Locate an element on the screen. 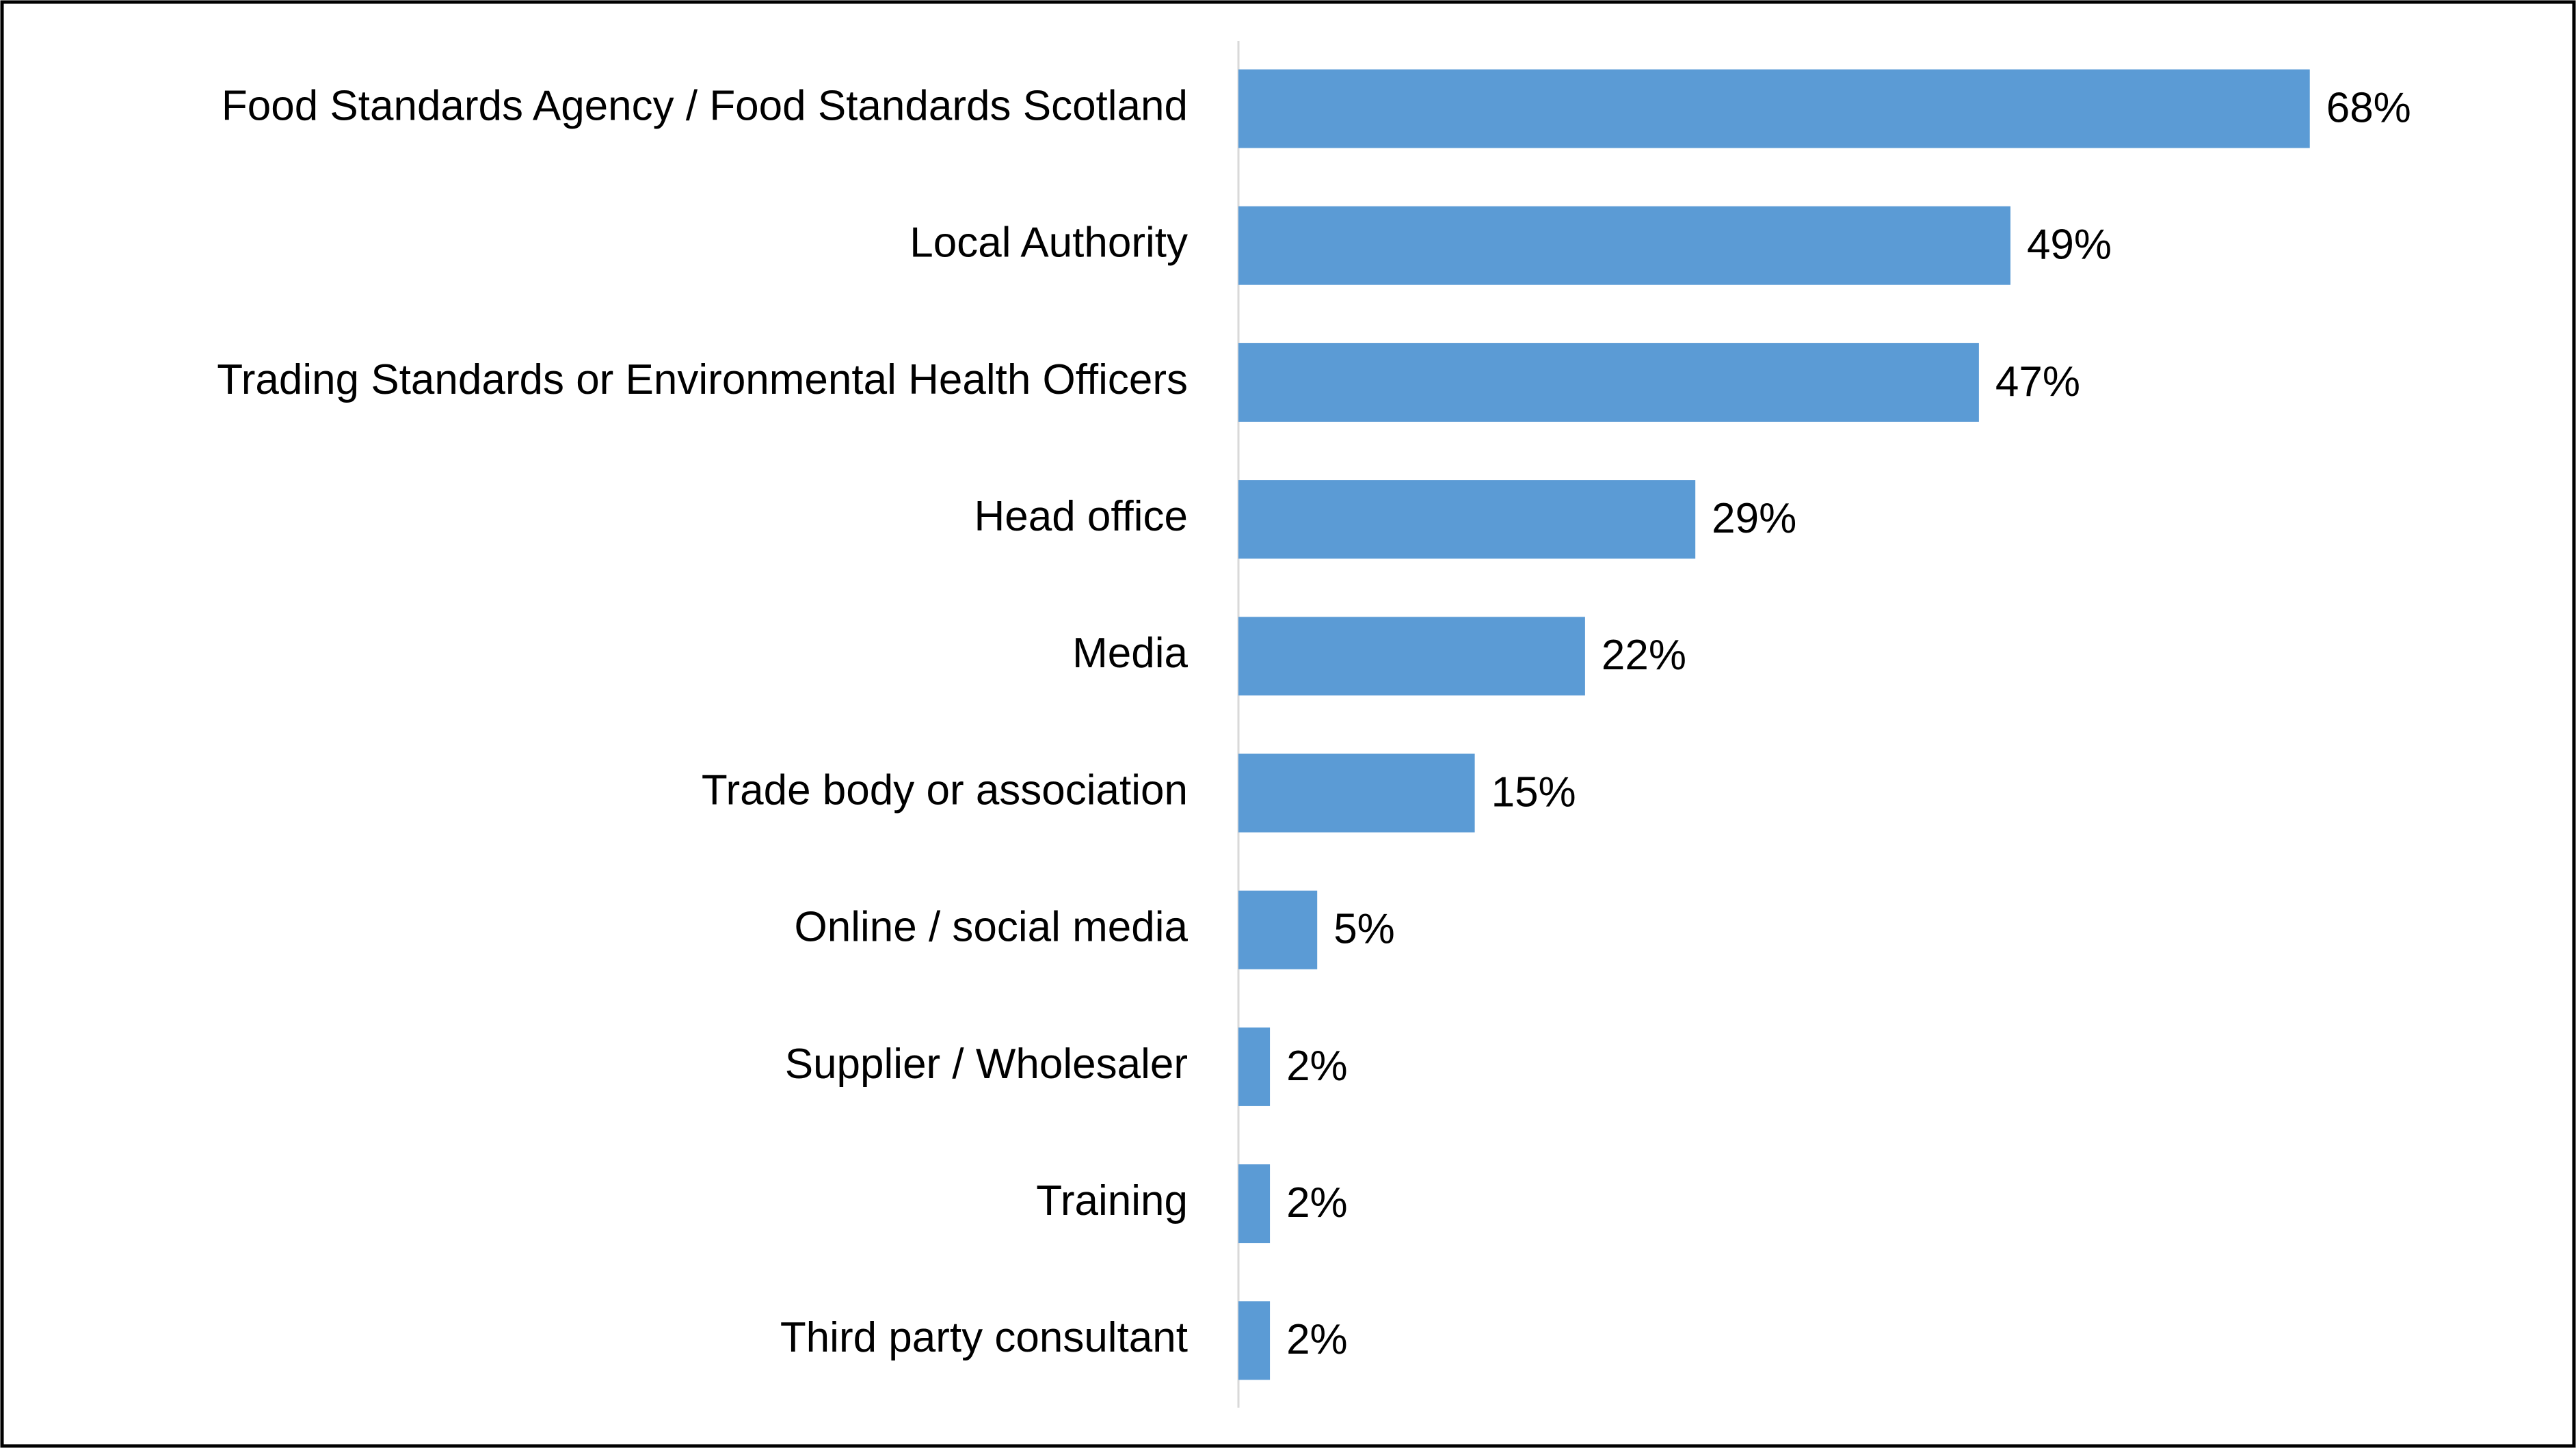  value-label: 15% is located at coordinates (1533, 792).